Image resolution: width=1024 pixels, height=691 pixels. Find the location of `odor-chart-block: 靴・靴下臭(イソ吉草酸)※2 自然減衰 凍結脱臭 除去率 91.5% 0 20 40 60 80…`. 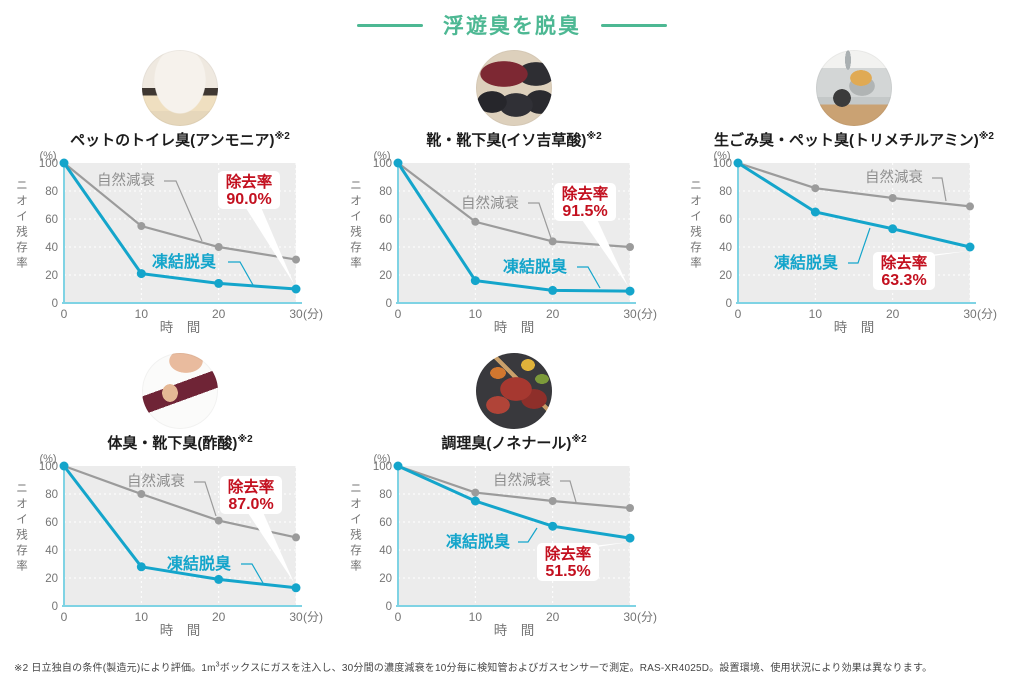

odor-chart-block: 靴・靴下臭(イソ吉草酸)※2 自然減衰 凍結脱臭 除去率 91.5% 0 20 40 60 80… is located at coordinates (503, 191).